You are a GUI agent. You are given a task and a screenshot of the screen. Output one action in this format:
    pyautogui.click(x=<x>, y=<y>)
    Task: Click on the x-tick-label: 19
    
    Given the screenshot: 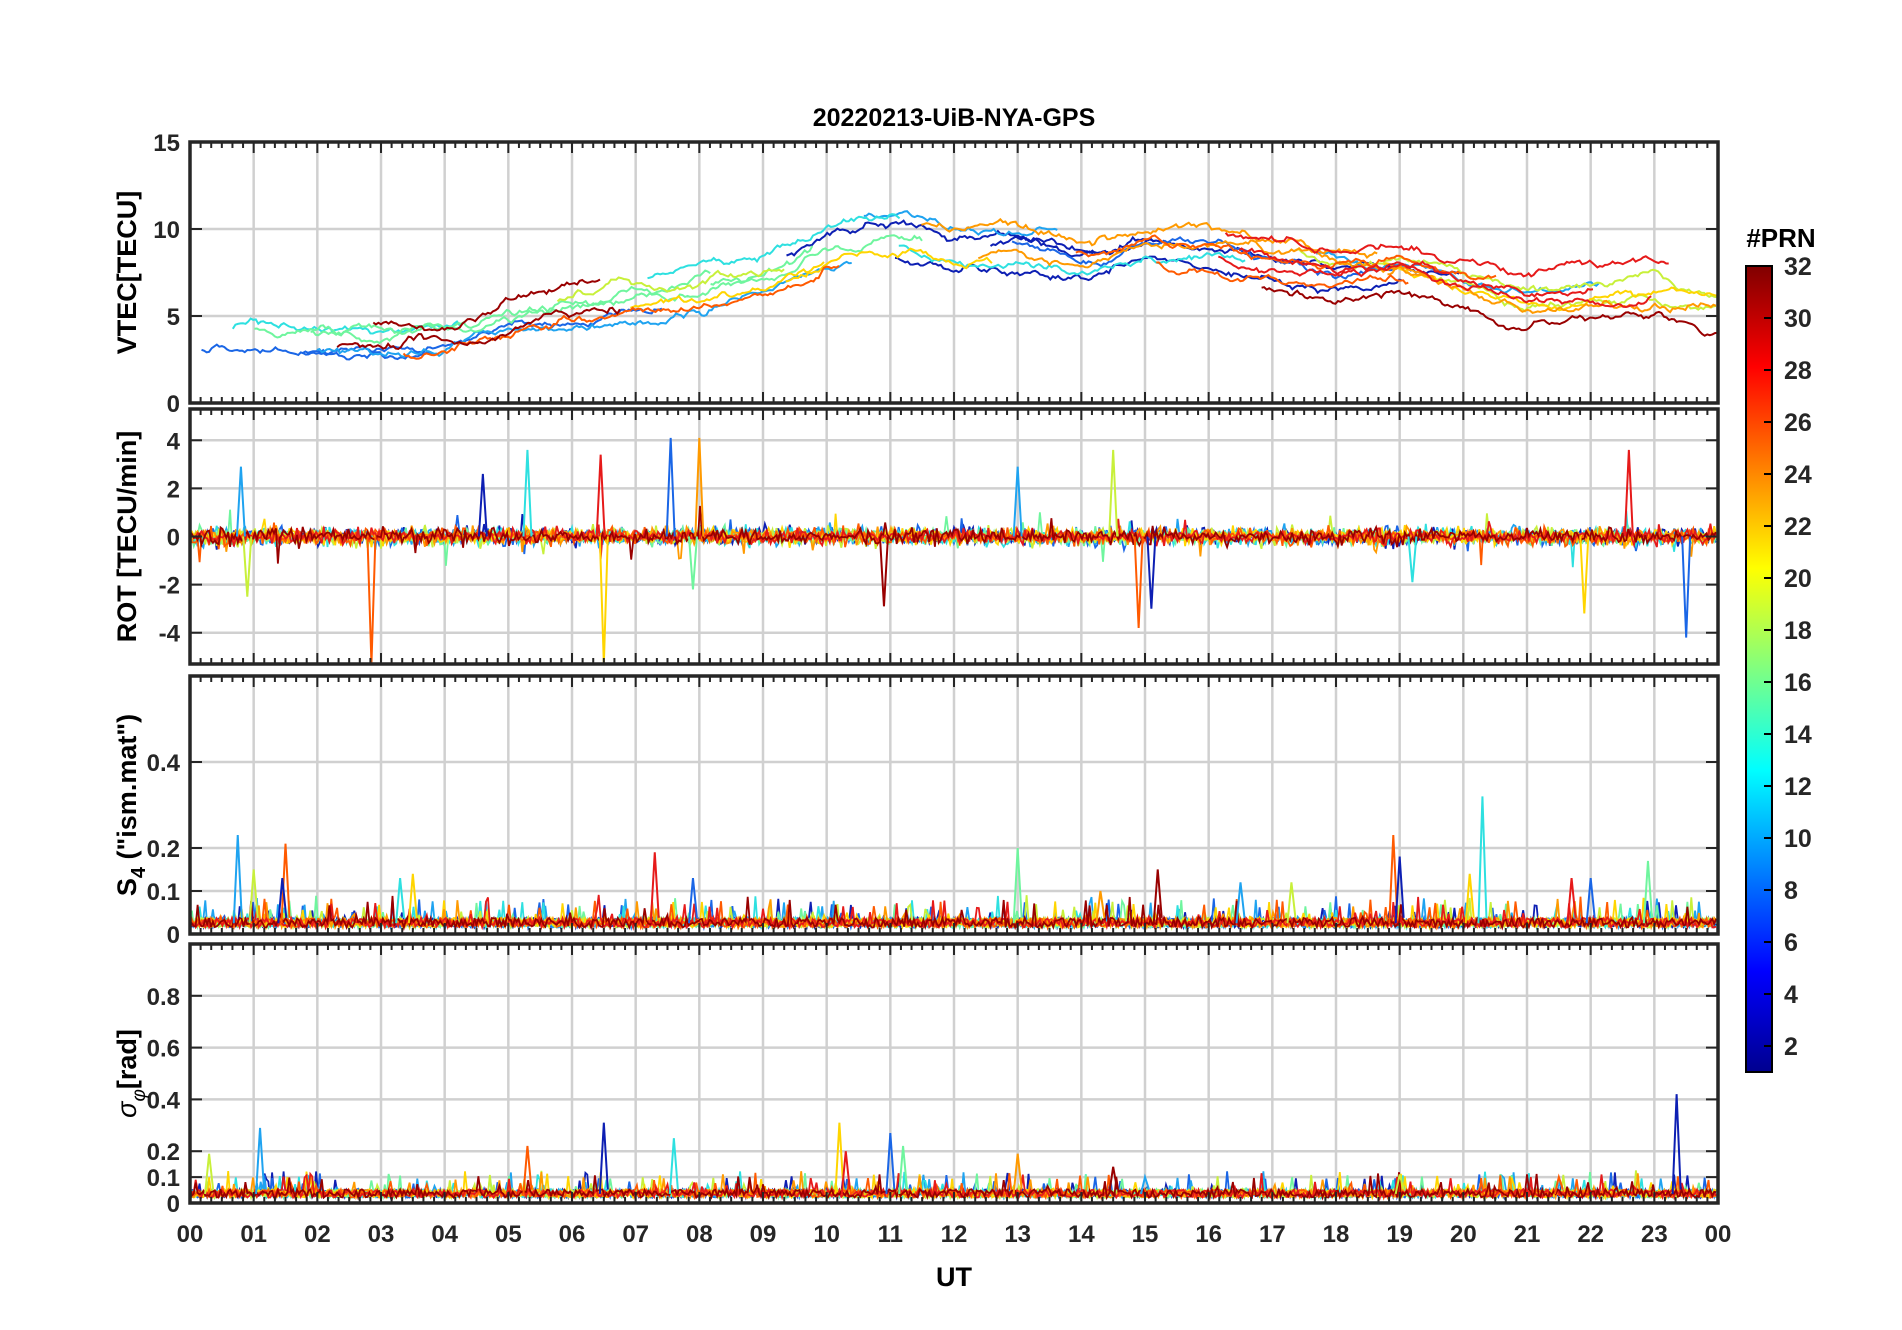 What is the action you would take?
    pyautogui.click(x=1399, y=1234)
    